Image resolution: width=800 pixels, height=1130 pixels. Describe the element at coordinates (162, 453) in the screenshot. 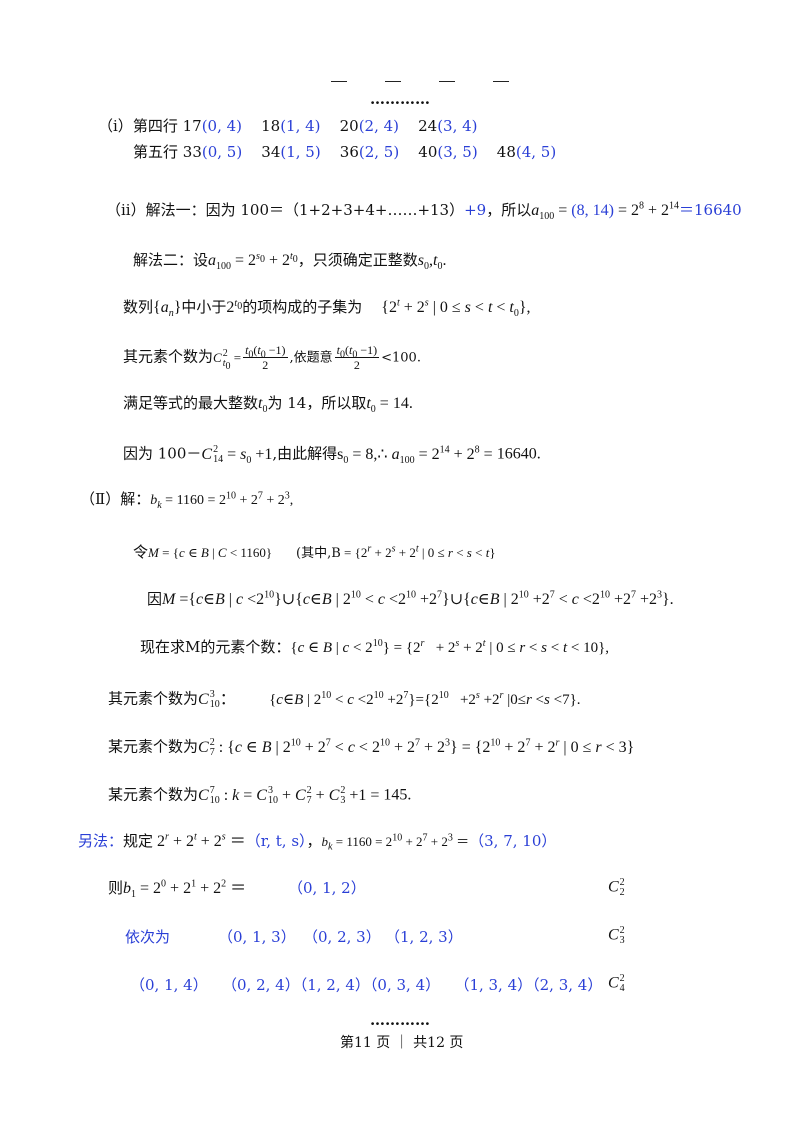

I see `because-text: 因为 100－` at that location.